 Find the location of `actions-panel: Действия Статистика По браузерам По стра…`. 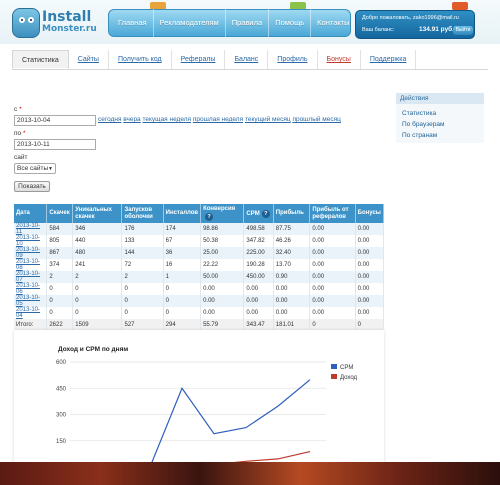

actions-panel: Действия Статистика По браузерам По стра… is located at coordinates (440, 118).